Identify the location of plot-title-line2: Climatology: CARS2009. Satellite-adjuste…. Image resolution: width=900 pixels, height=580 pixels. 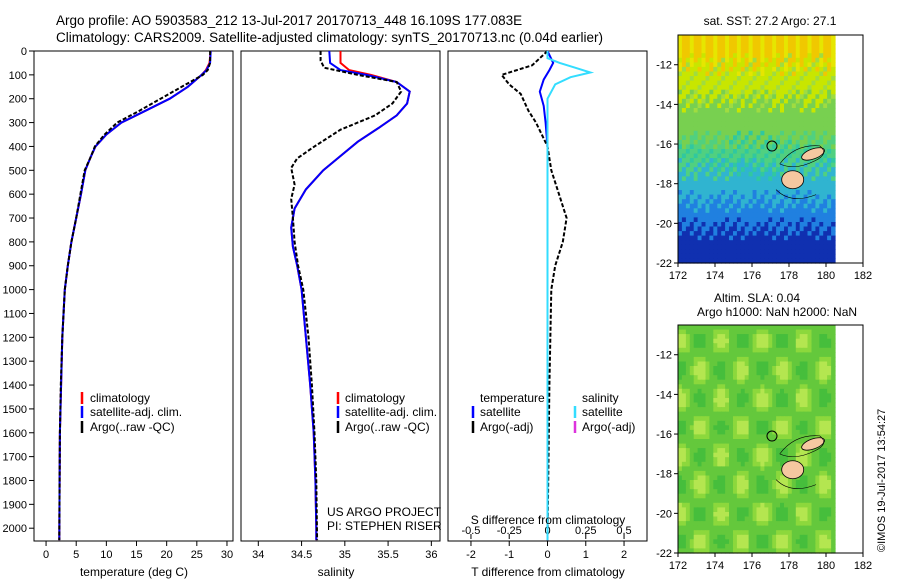
(330, 37).